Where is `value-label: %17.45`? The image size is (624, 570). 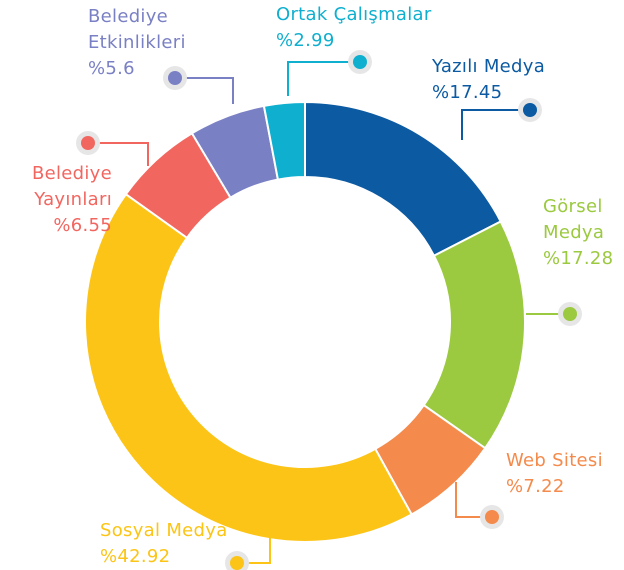
value-label: %17.45 is located at coordinates (467, 92).